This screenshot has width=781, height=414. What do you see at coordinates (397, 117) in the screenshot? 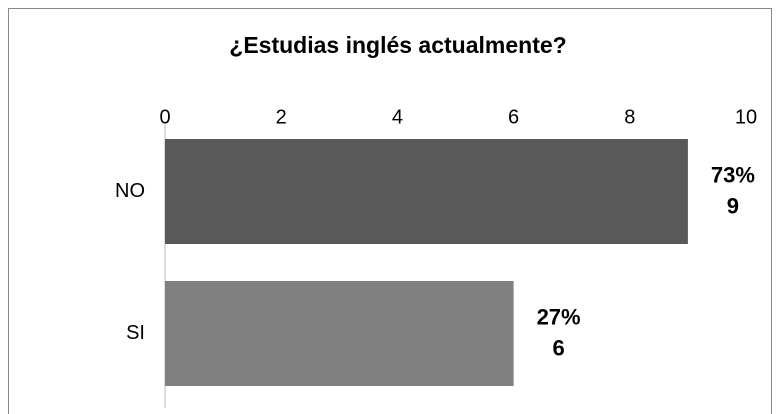
I see `x-tick-label: 4` at bounding box center [397, 117].